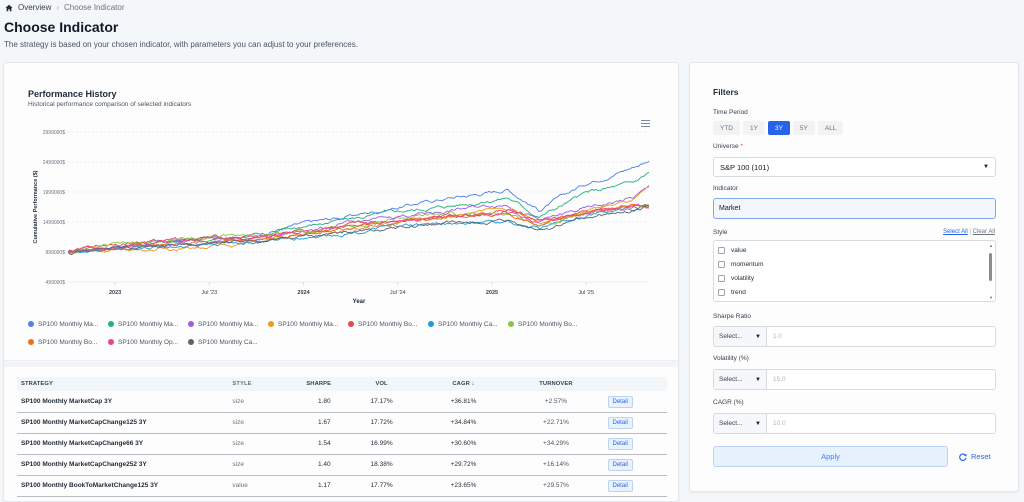 The height and width of the screenshot is (502, 1024). What do you see at coordinates (56, 283) in the screenshot?
I see `y-tick-label: 499000$` at bounding box center [56, 283].